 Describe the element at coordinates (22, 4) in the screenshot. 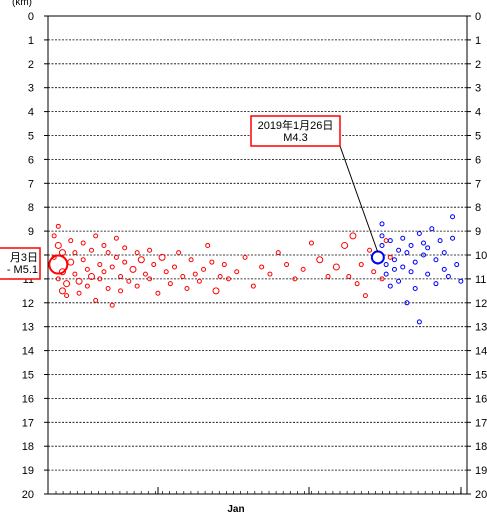

I see `y-axis-unit-label: (km)` at that location.